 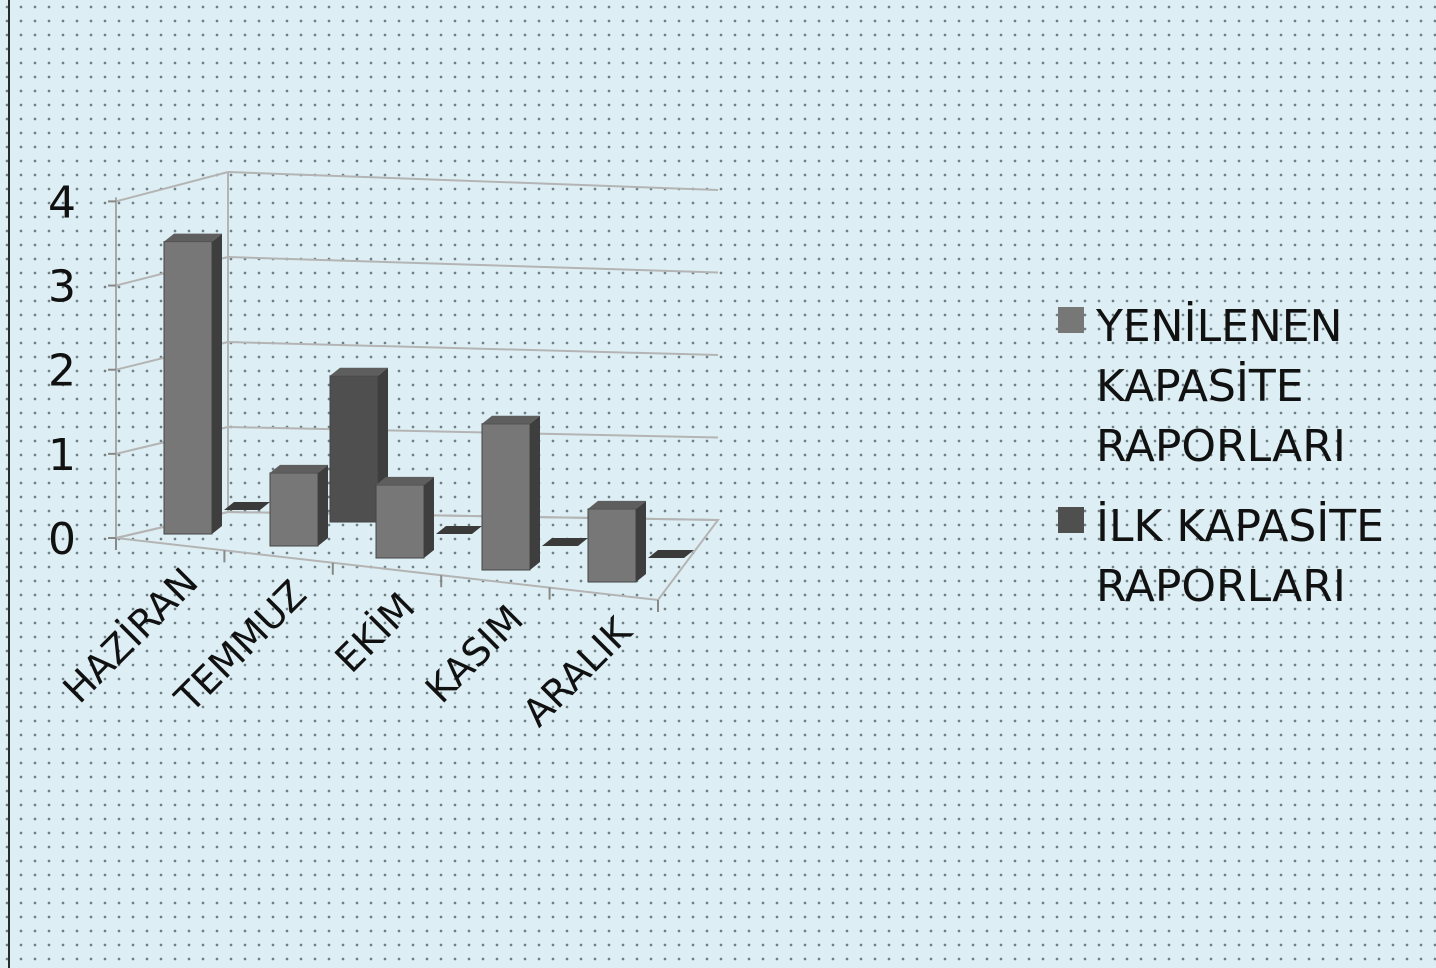 What do you see at coordinates (354, 449) in the screenshot?
I see `bar-series2-front` at bounding box center [354, 449].